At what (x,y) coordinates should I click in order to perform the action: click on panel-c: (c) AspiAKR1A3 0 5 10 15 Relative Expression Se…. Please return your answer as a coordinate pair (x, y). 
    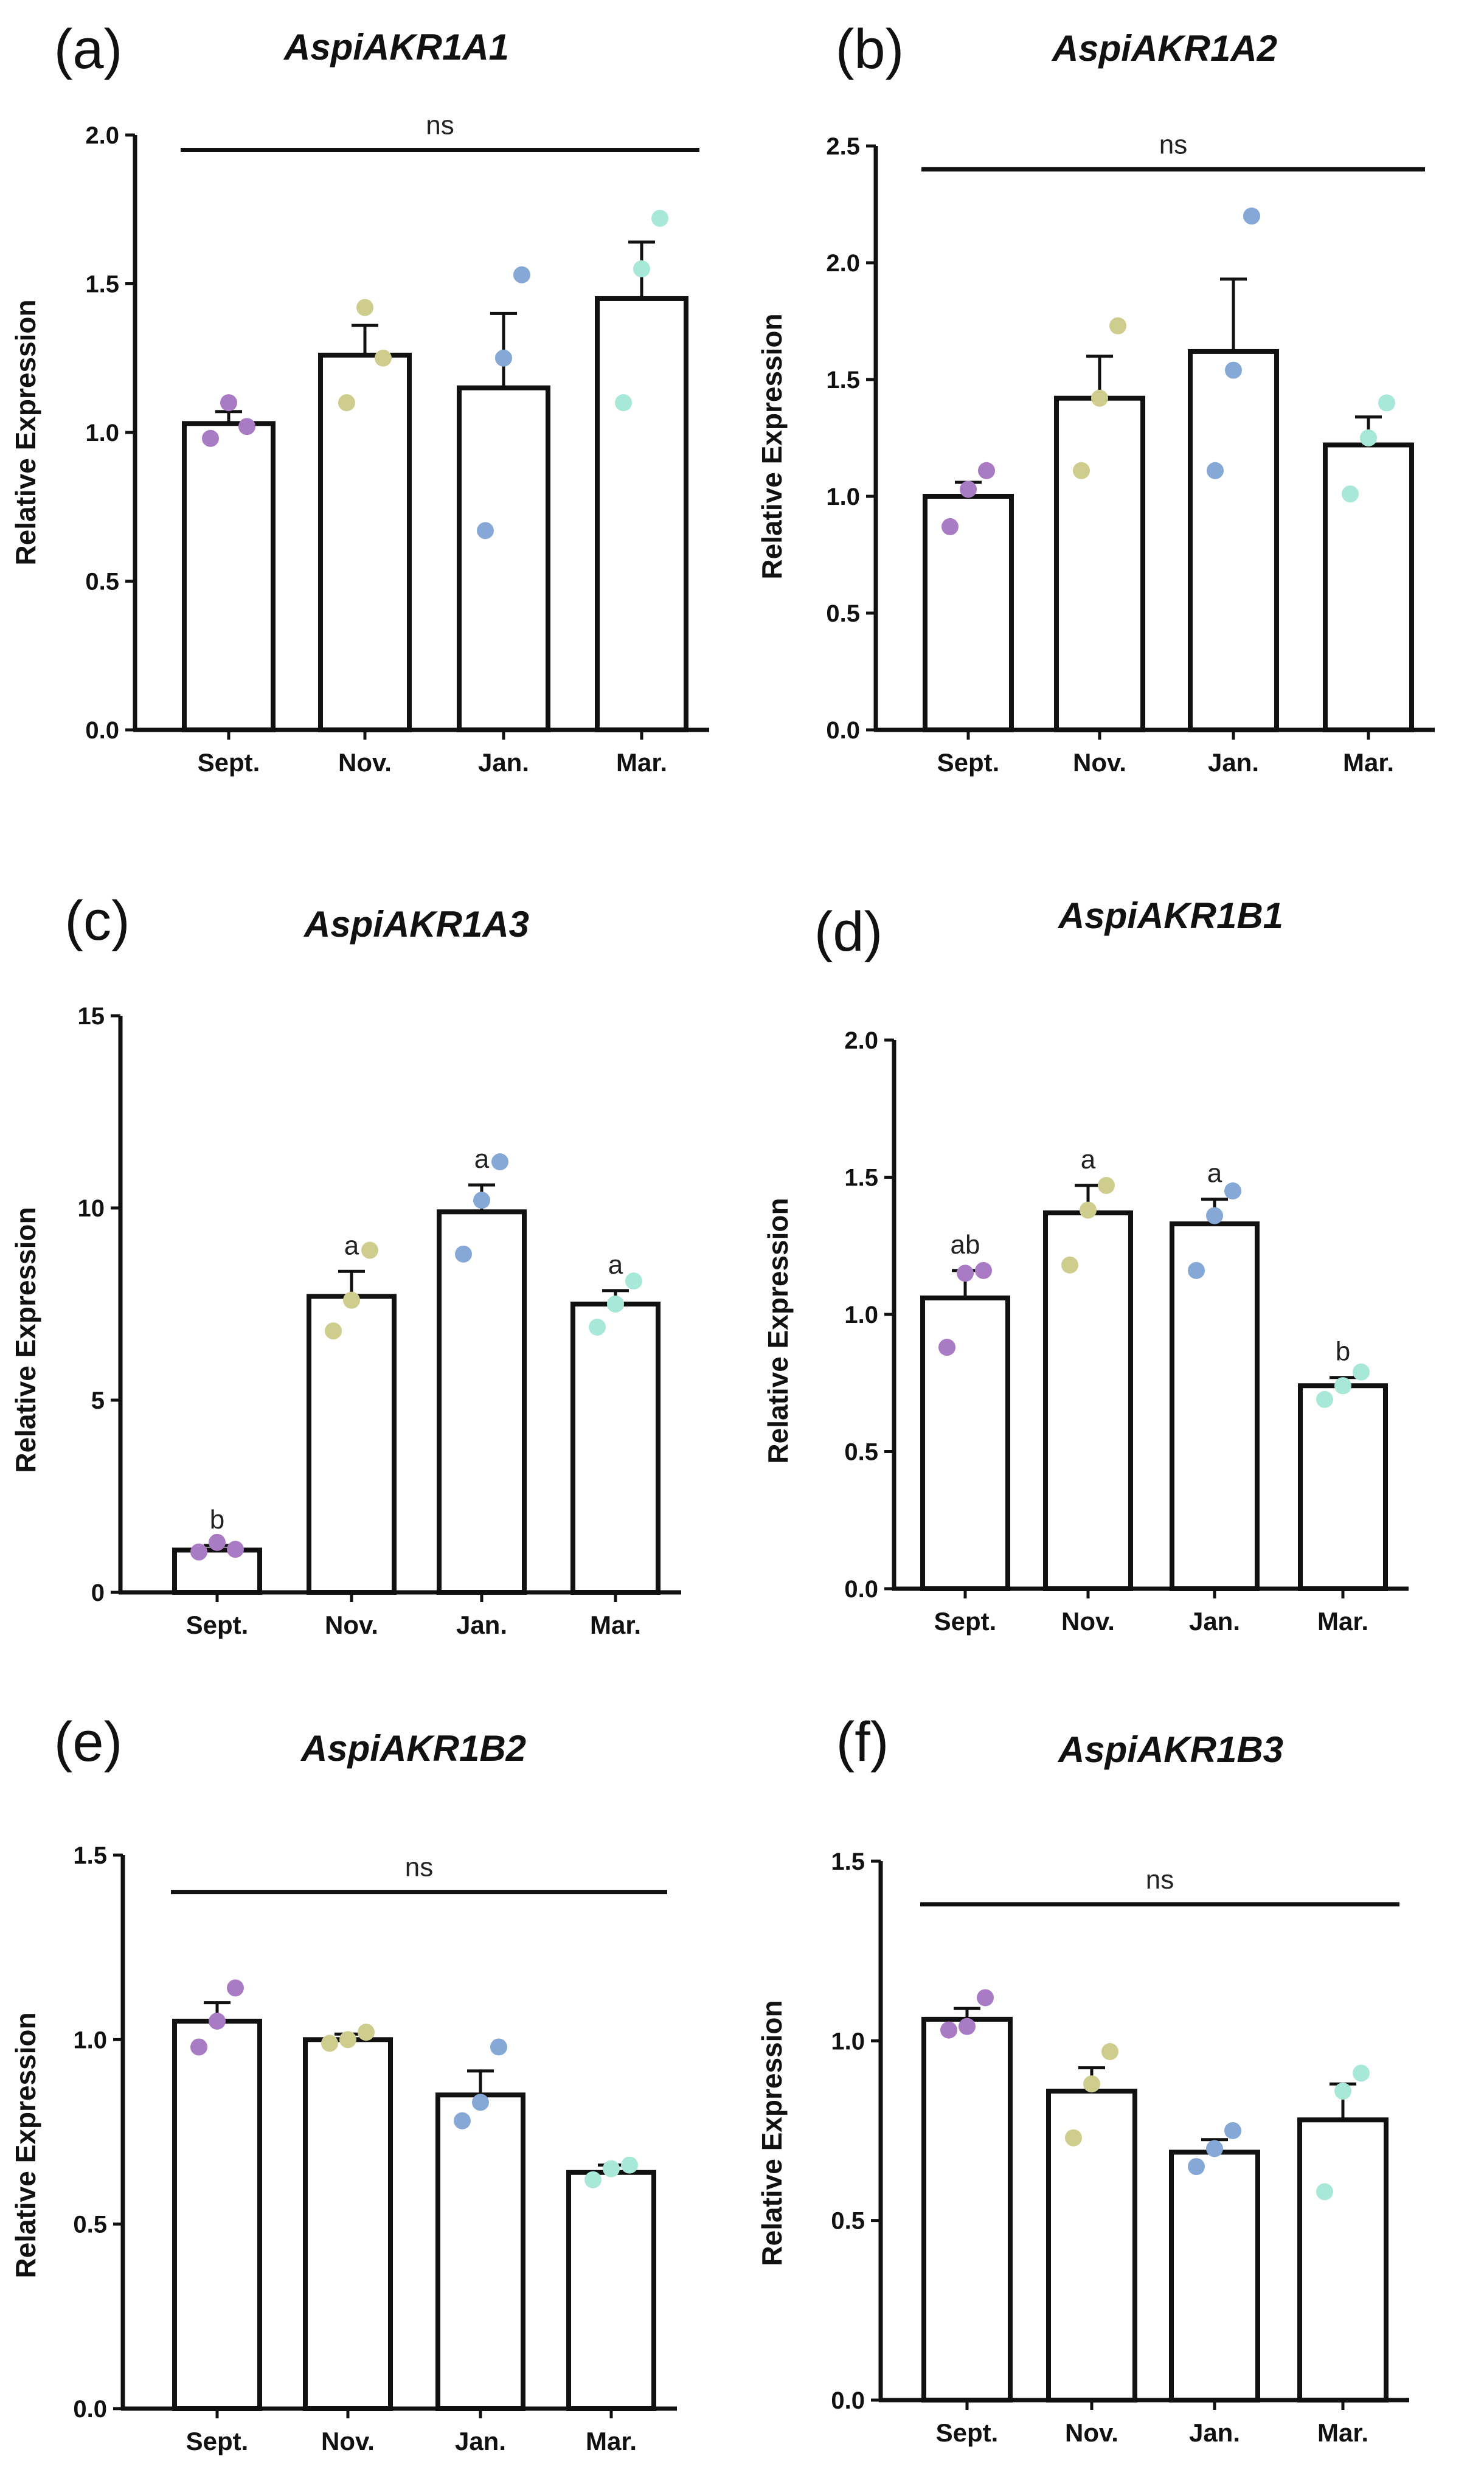
    Looking at the image, I should click on (345, 1264).